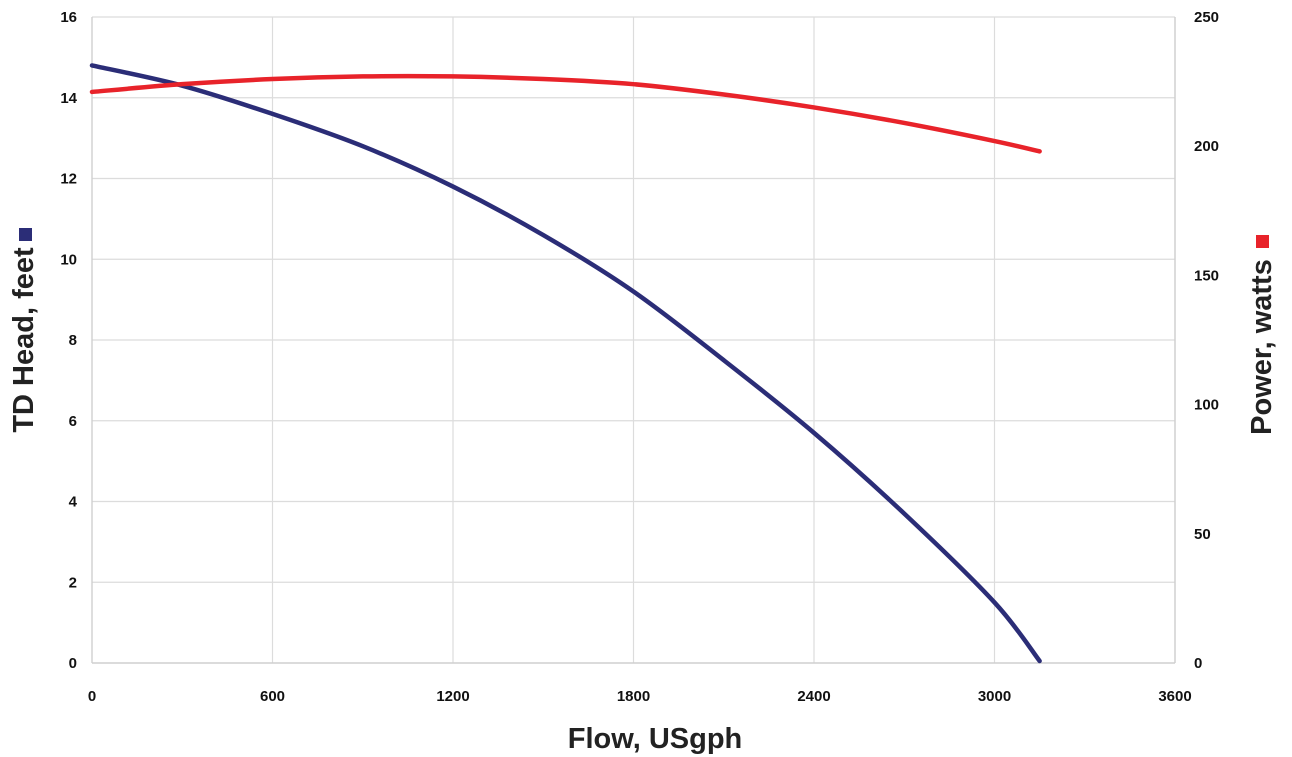 The height and width of the screenshot is (757, 1292). What do you see at coordinates (73, 502) in the screenshot?
I see `y-left-tick-label: 4` at bounding box center [73, 502].